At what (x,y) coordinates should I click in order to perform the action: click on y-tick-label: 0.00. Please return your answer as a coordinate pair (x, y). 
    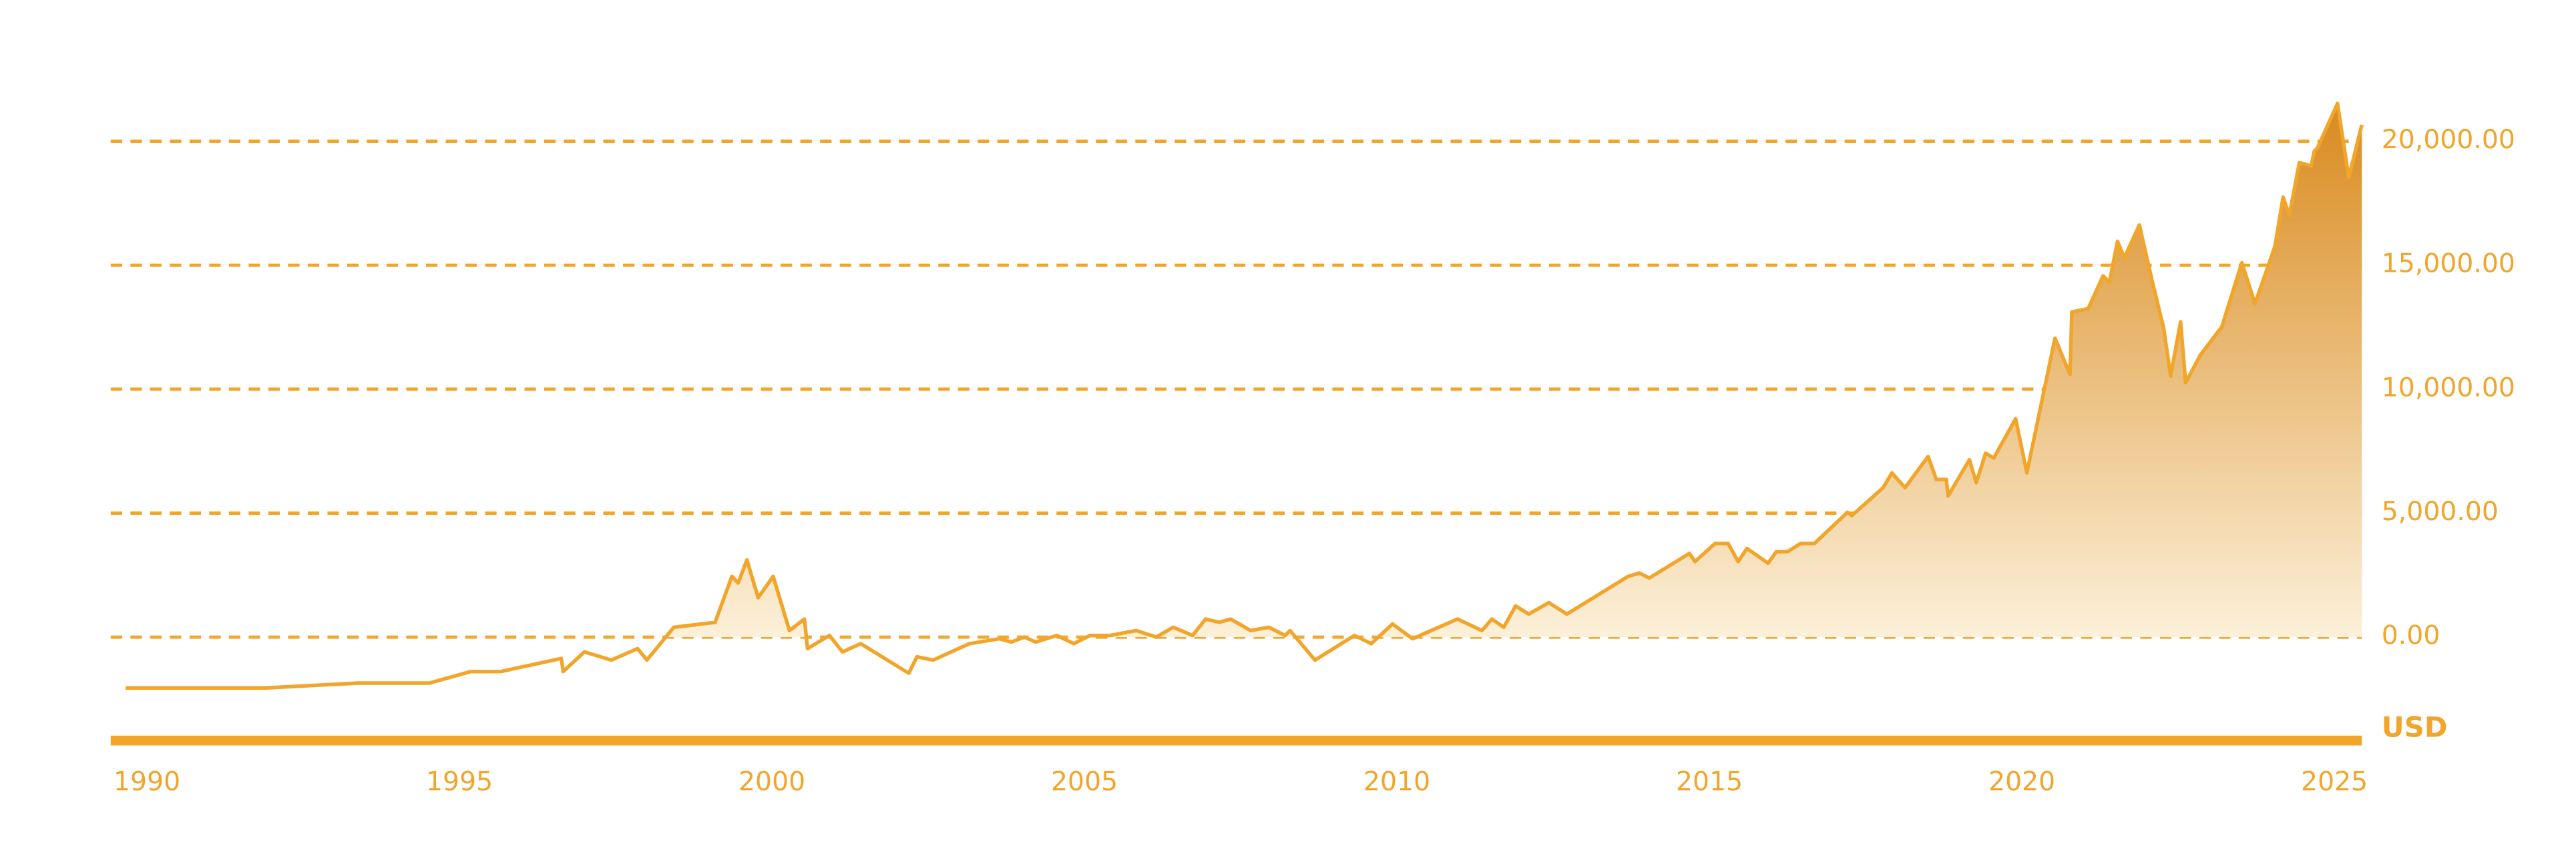
    Looking at the image, I should click on (2411, 635).